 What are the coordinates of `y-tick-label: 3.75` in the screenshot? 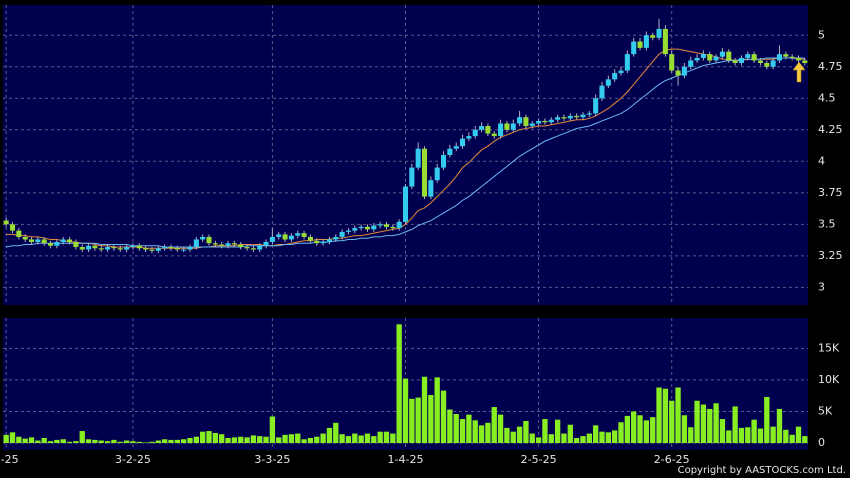 It's located at (830, 192).